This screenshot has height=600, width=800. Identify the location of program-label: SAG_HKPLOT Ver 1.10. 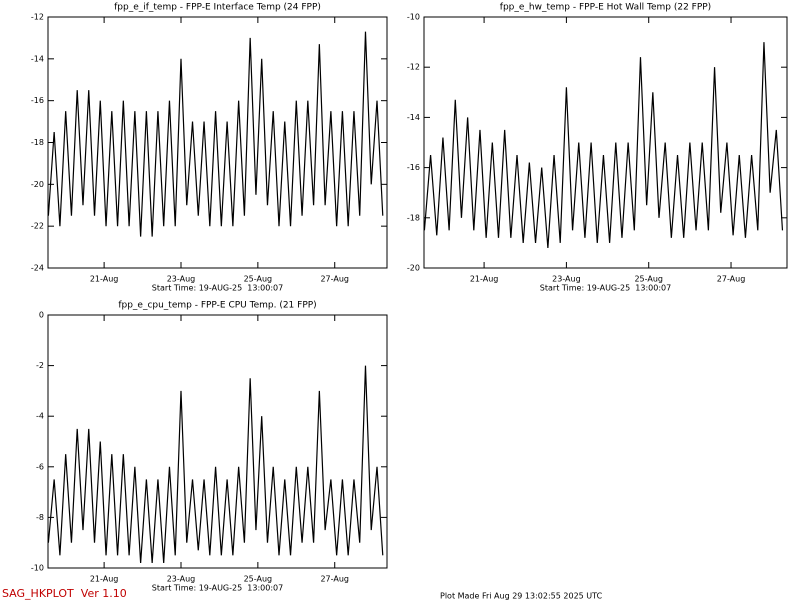
(64, 593).